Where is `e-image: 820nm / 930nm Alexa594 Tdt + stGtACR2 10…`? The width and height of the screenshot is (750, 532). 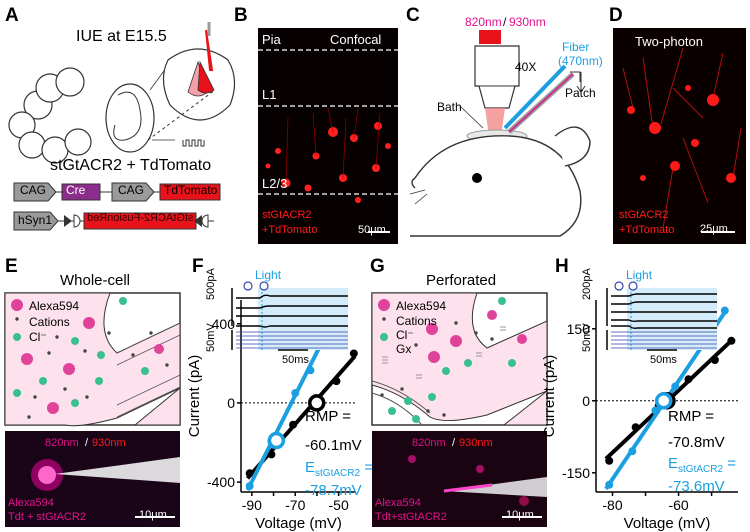 e-image: 820nm / 930nm Alexa594 Tdt + stGtACR2 10… is located at coordinates (92, 479).